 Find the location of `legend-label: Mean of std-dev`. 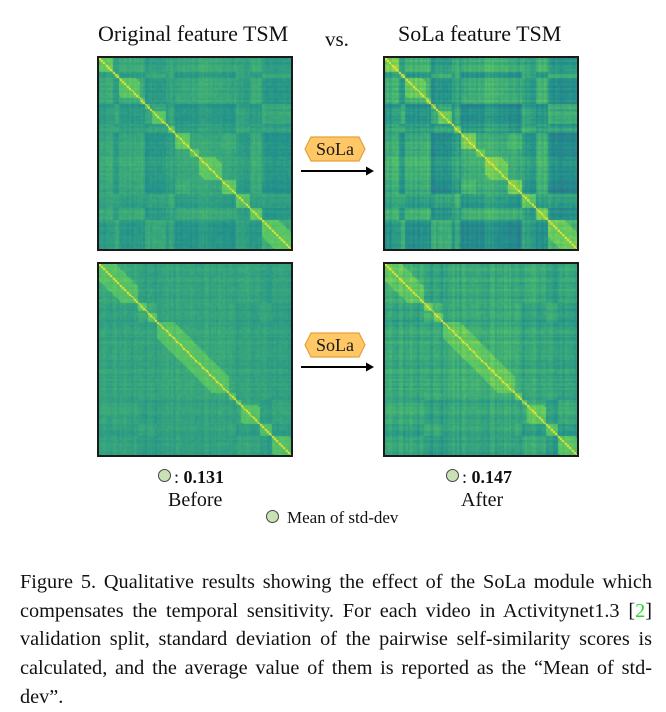

legend-label: Mean of std-dev is located at coordinates (343, 517).